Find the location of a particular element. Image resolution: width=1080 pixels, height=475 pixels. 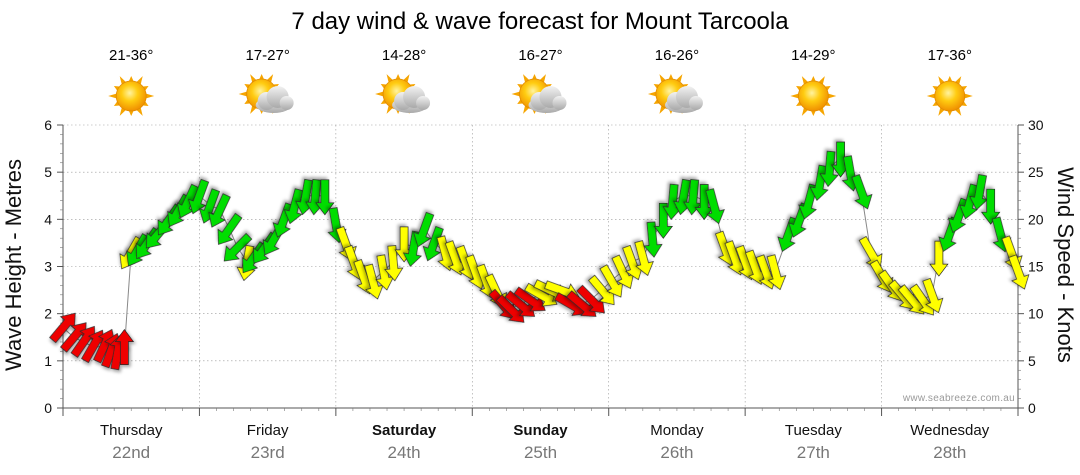

day-temp-range: 16-27° is located at coordinates (540, 55).